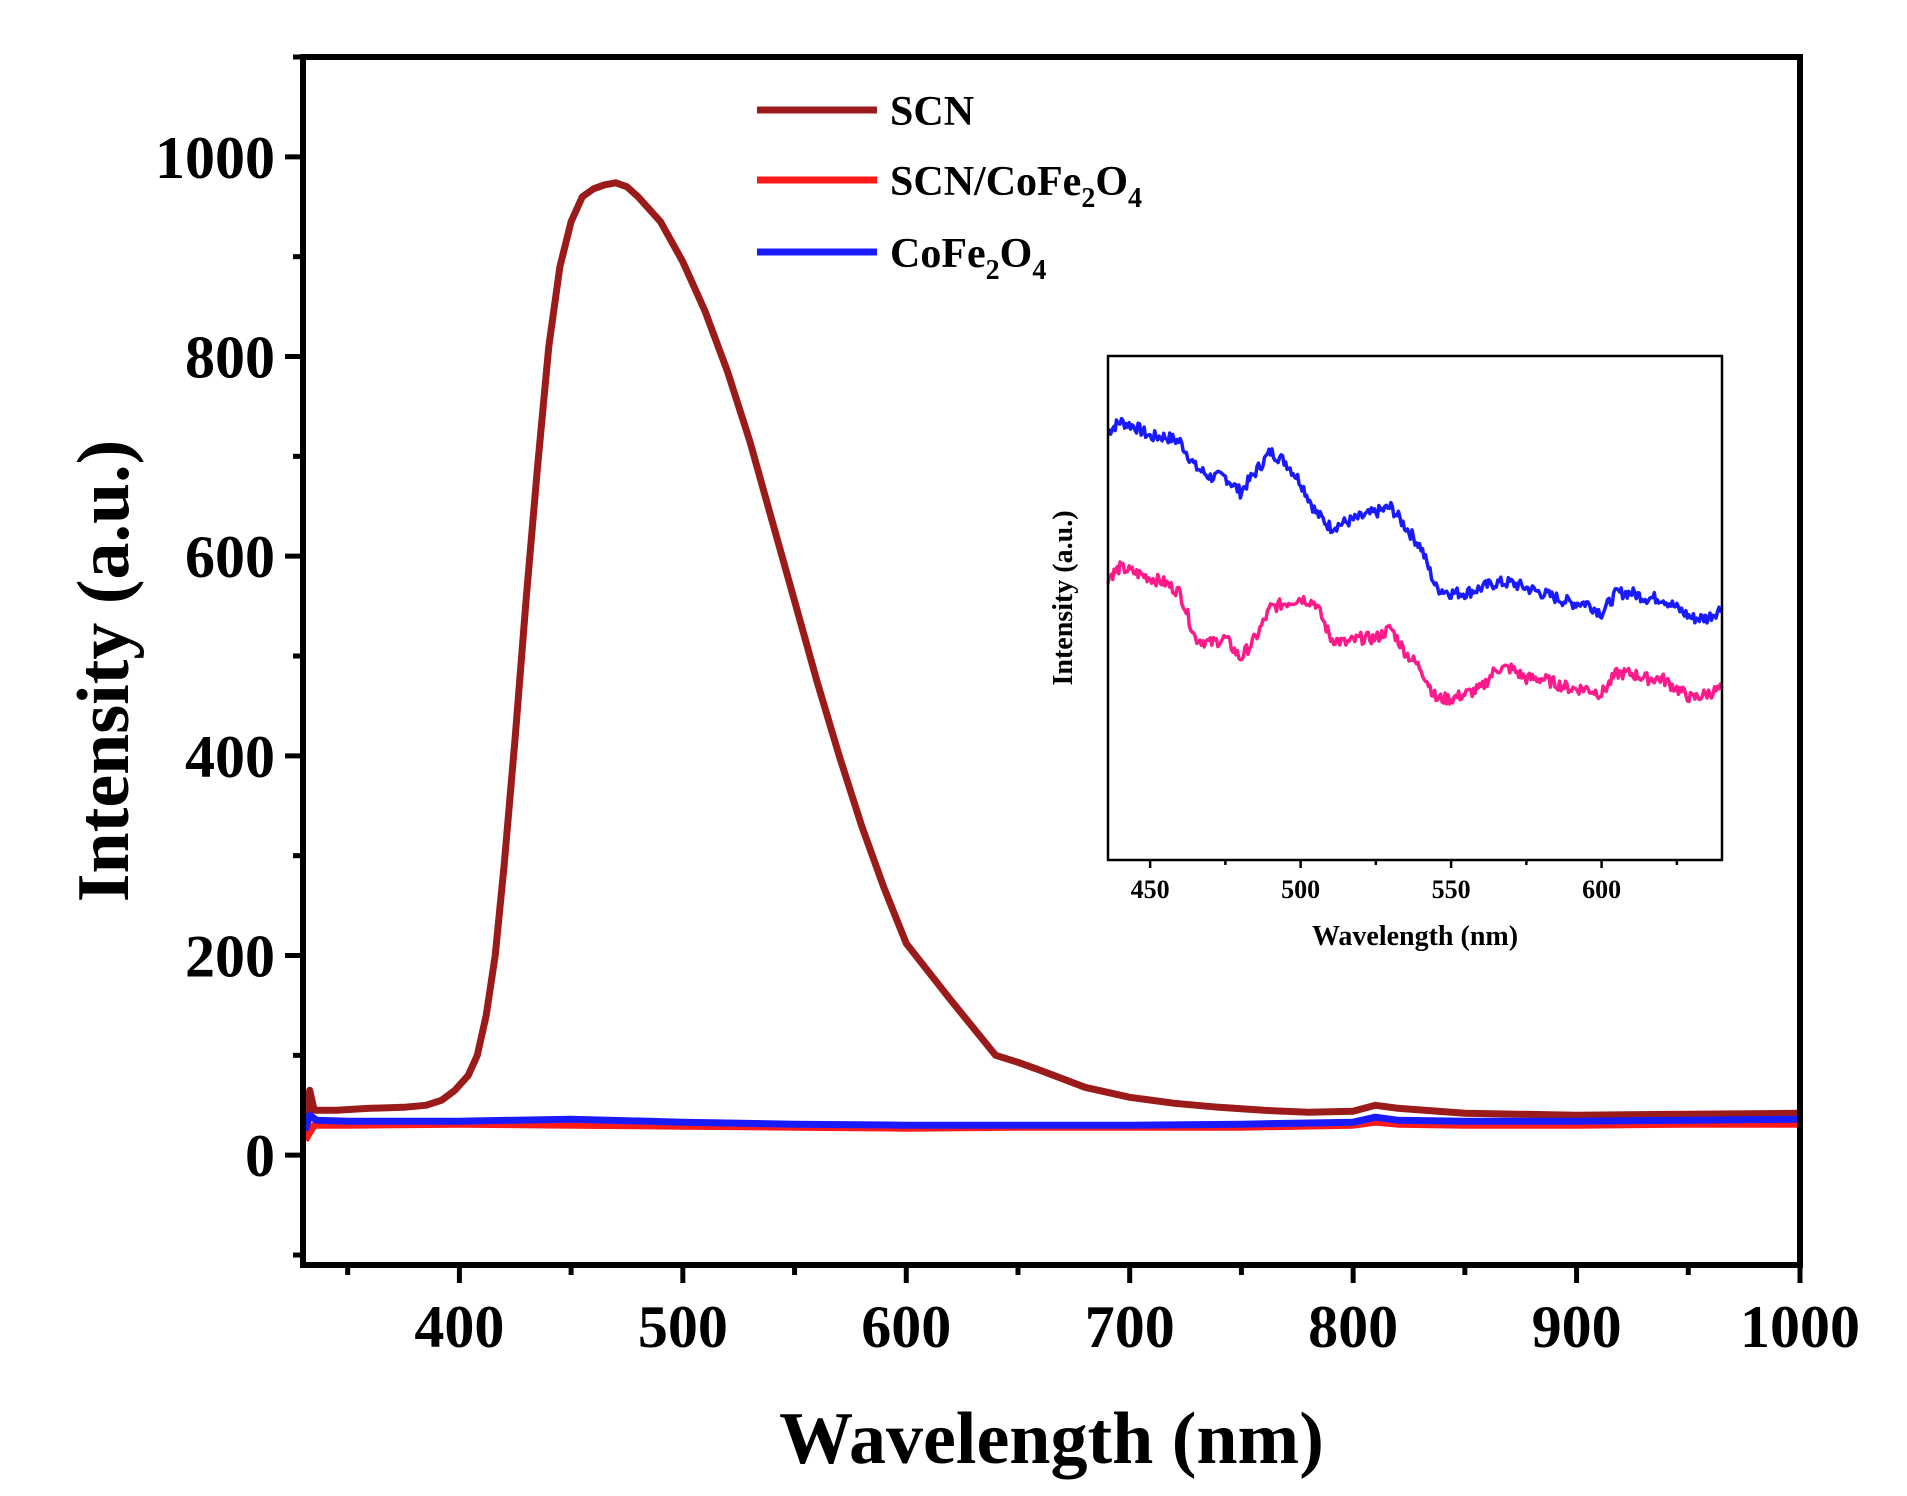  Describe the element at coordinates (215, 158) in the screenshot. I see `y-tick-label: 1000` at that location.